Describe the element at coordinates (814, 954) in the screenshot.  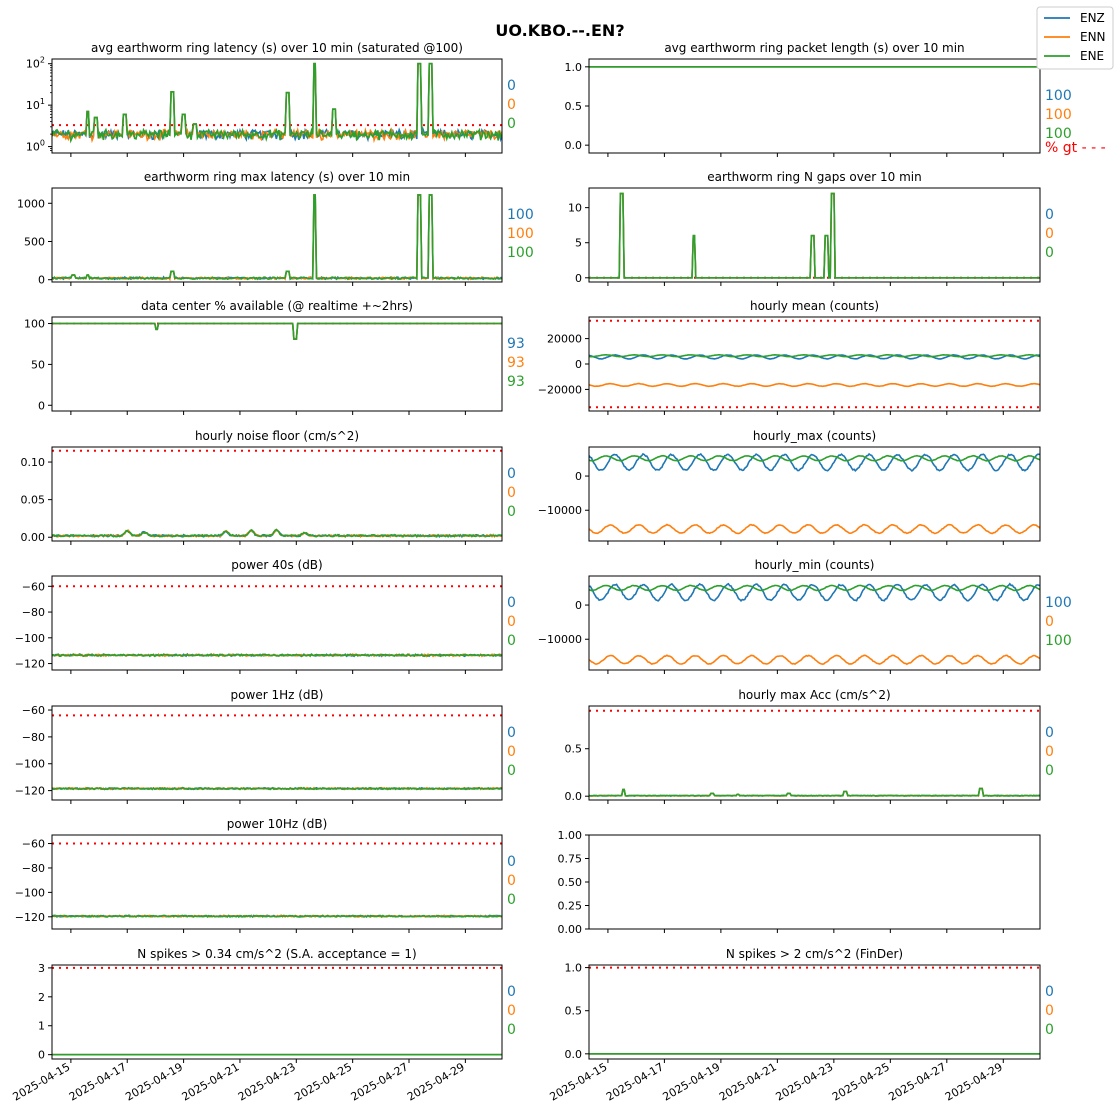
I see `panel-title: N spikes > 2 cm/s^2 (FinDer)` at that location.